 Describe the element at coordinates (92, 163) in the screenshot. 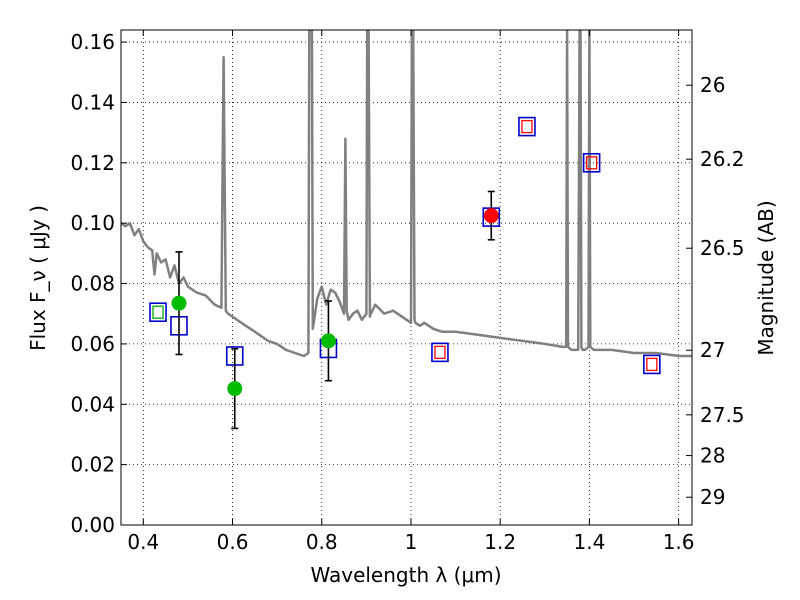

I see `y-tick-label: 0.12` at that location.